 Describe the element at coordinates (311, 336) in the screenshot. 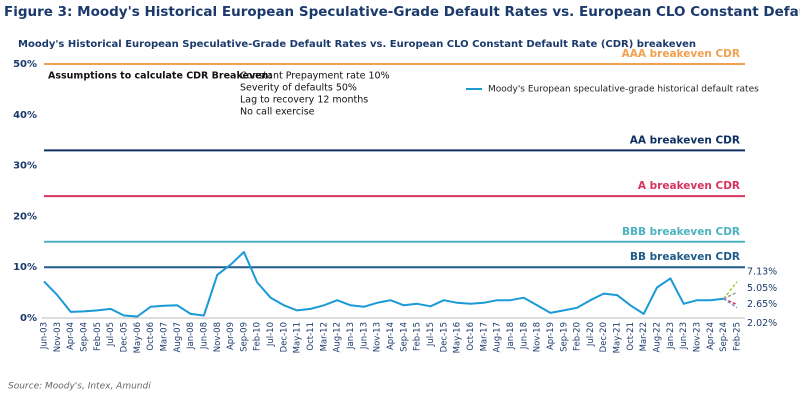

I see `x-tick-label: Oct-11` at that location.